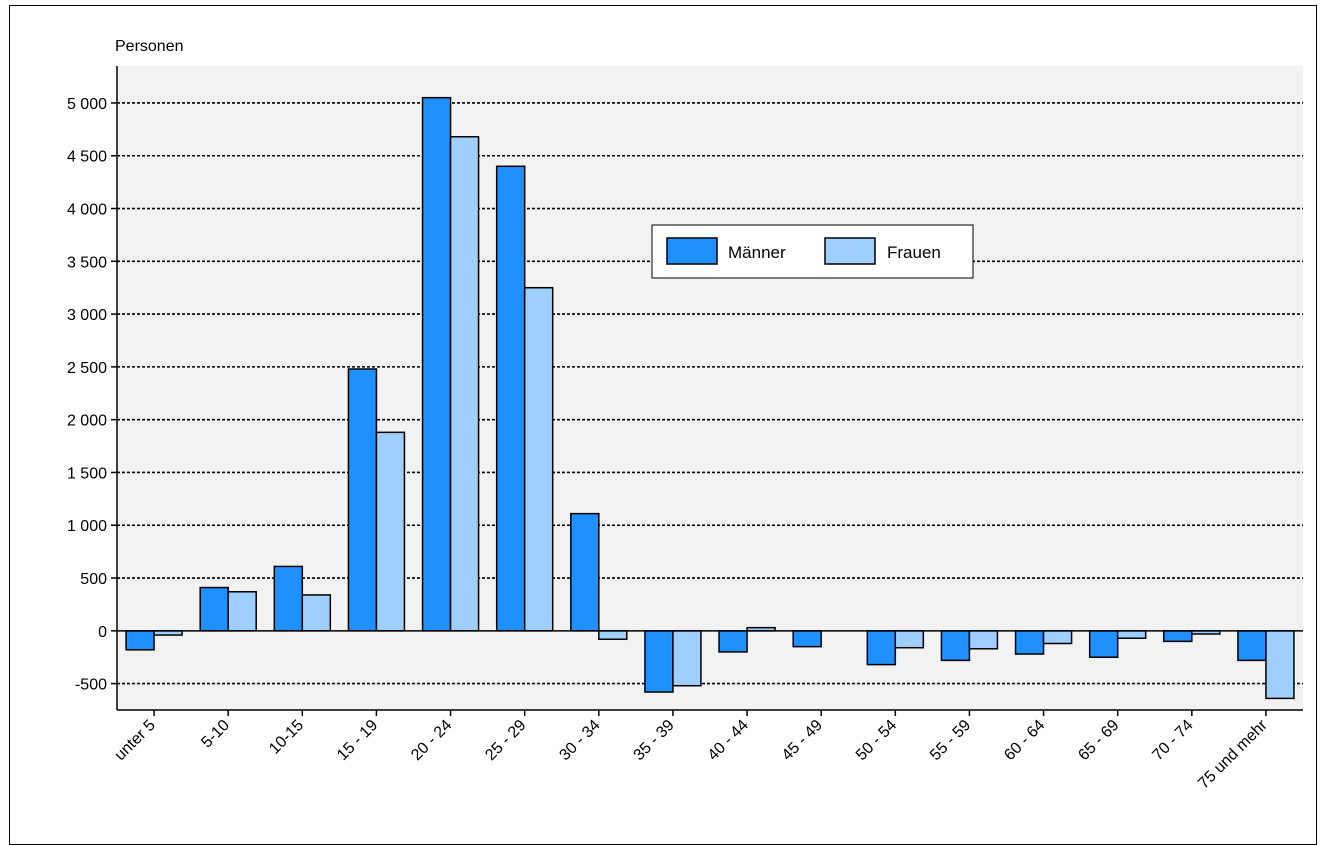  What do you see at coordinates (431, 740) in the screenshot?
I see `x-tick-label: 20 - 24` at bounding box center [431, 740].